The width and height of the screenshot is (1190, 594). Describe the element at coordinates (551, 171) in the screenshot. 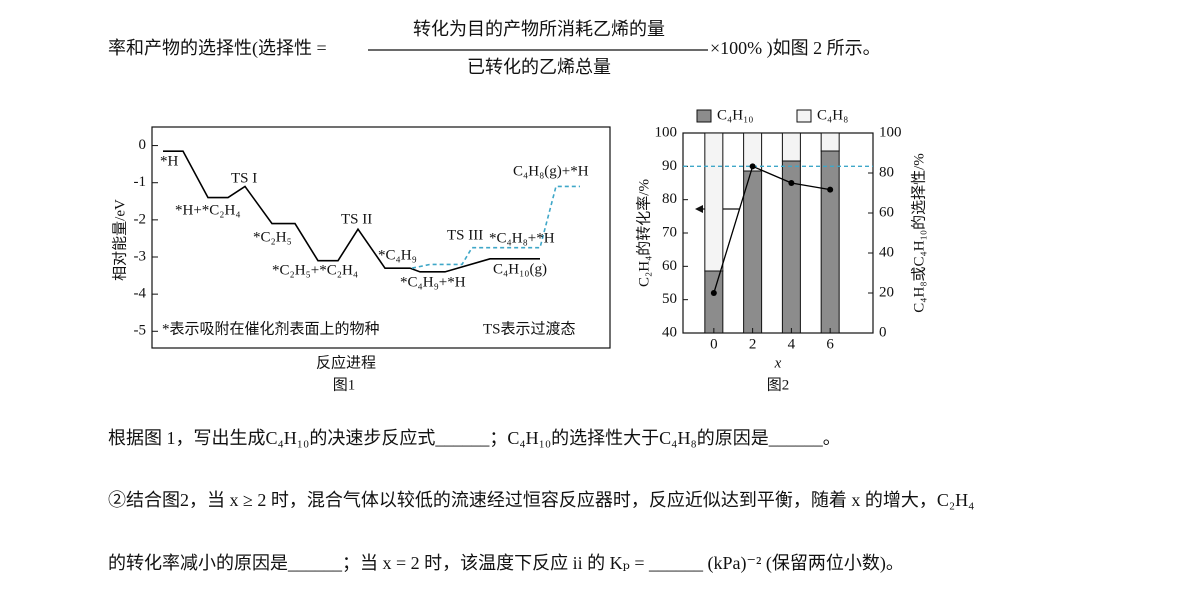

I see `annotation: C₄H₈(g)+*H` at that location.